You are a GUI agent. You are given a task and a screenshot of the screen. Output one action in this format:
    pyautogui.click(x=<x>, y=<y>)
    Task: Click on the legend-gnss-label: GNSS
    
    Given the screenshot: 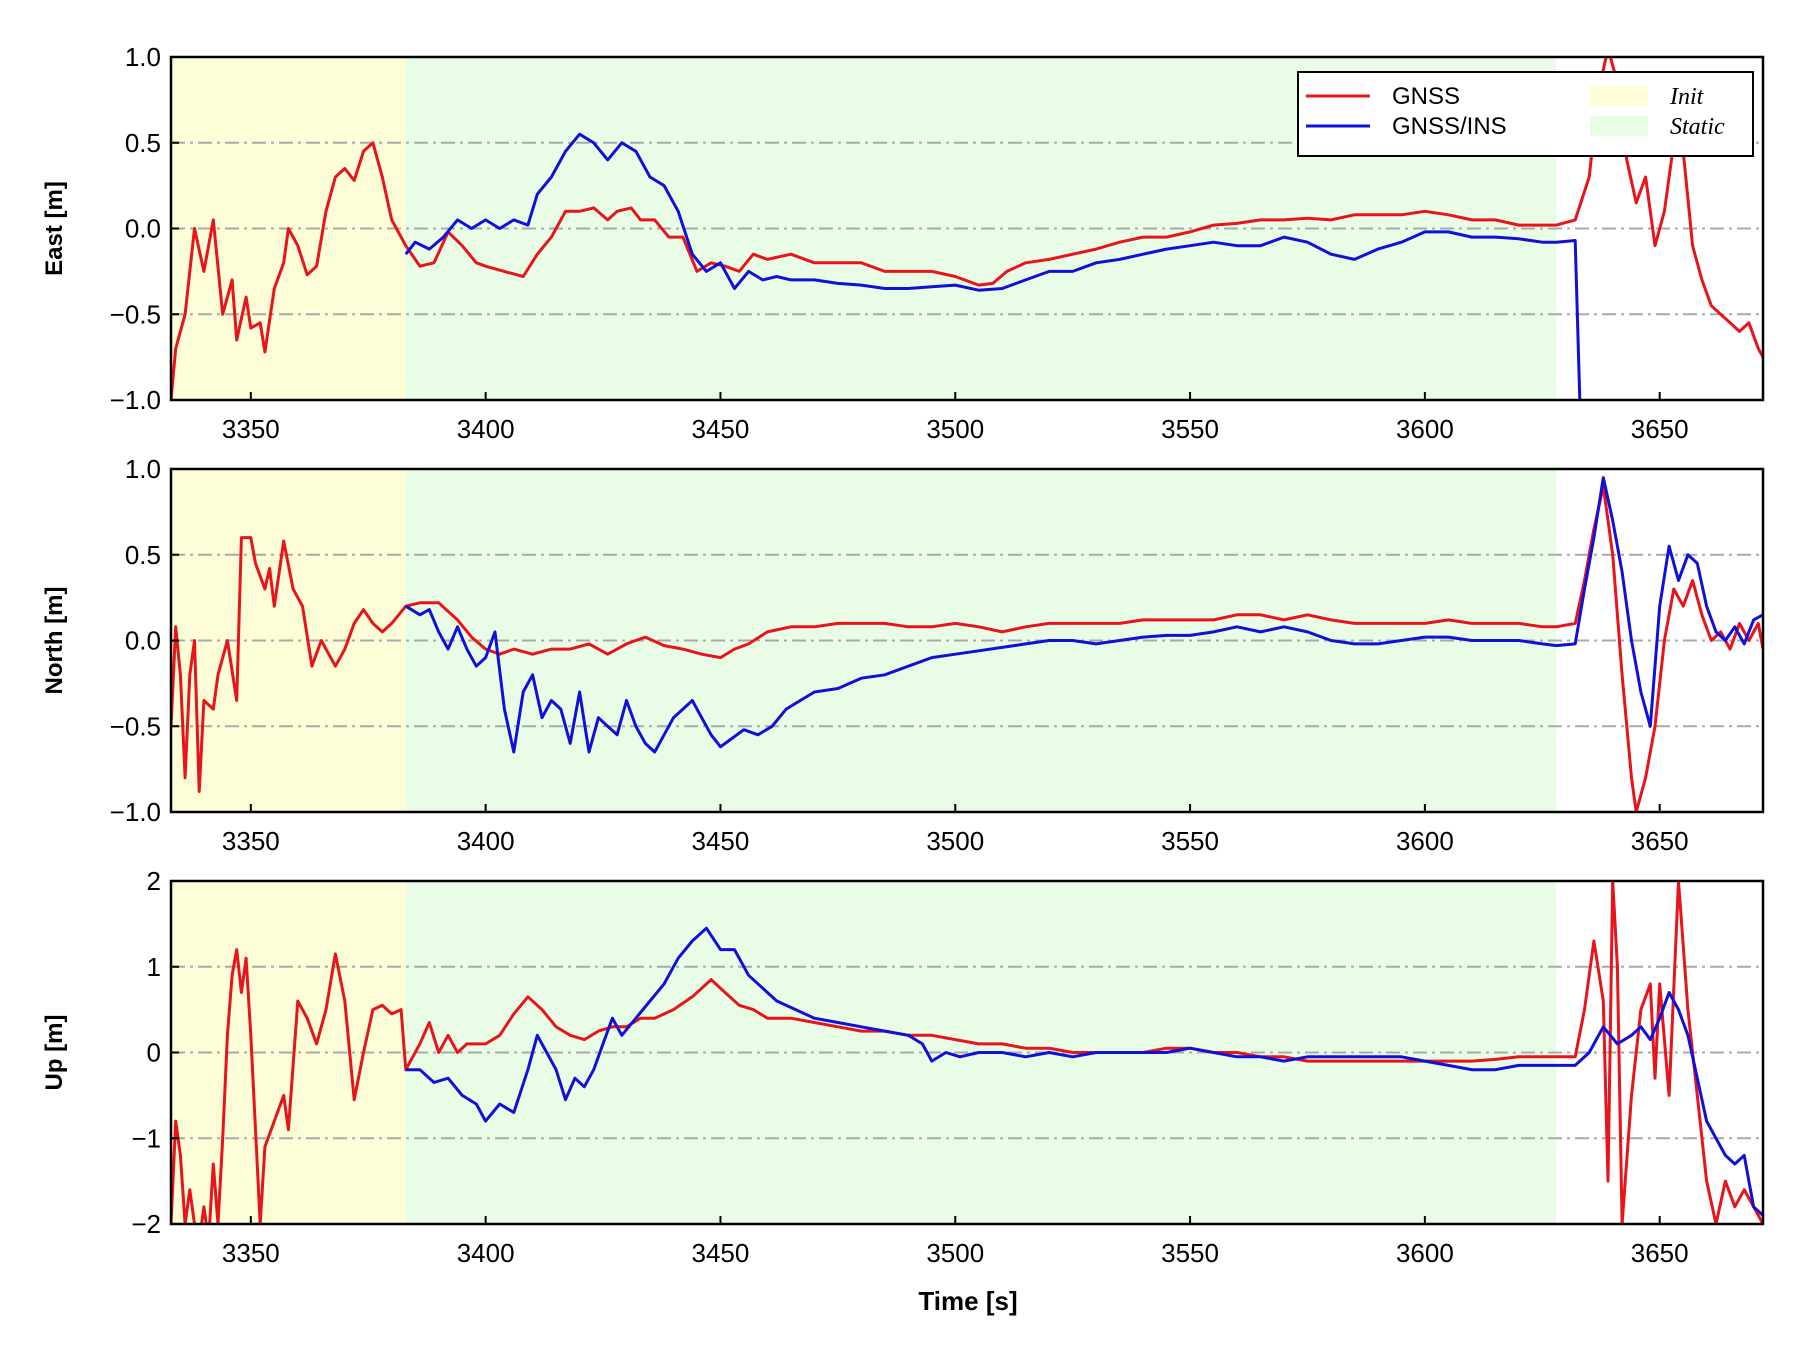 What is the action you would take?
    pyautogui.click(x=1426, y=96)
    